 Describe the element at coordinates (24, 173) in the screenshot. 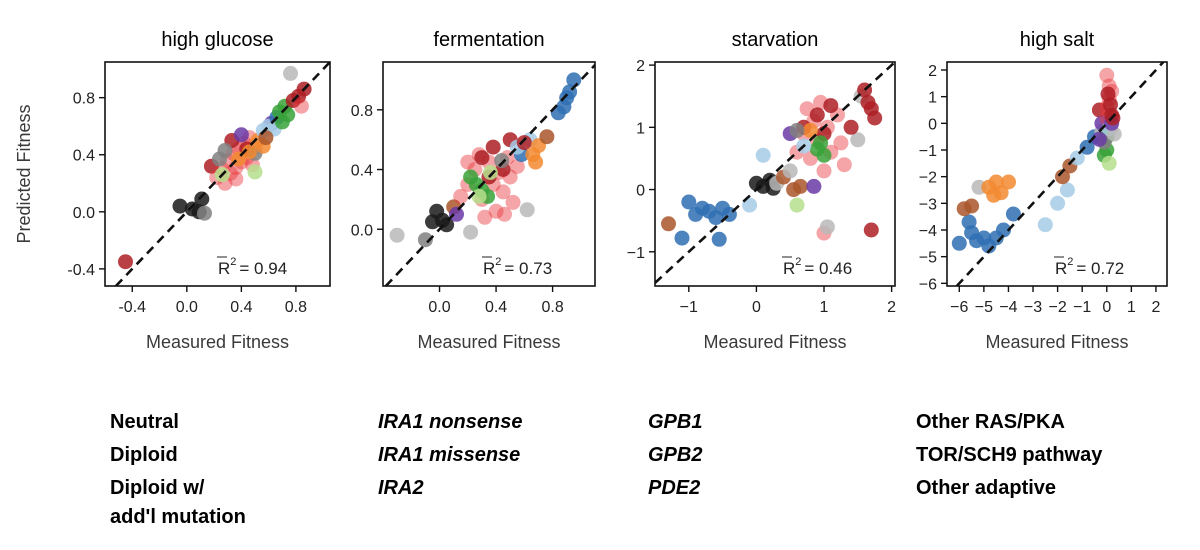

I see `y-axis-label: Predicted Fitness` at that location.